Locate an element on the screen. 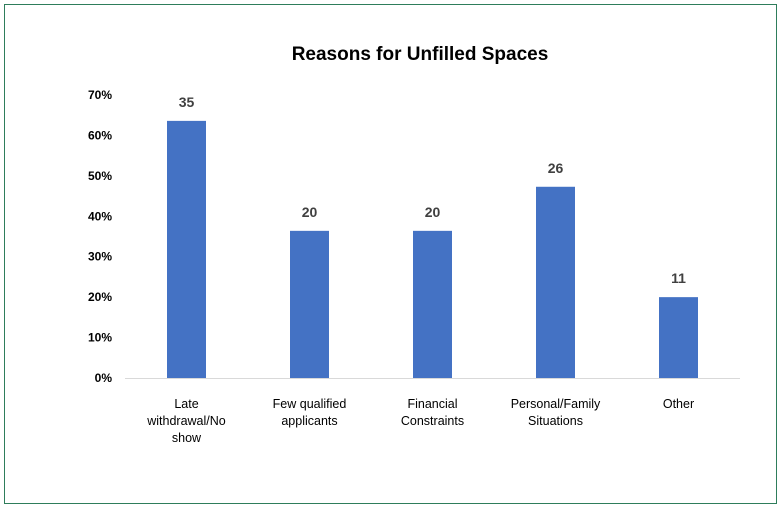 The image size is (783, 508). x-category-label: Few qualified applicants is located at coordinates (310, 412).